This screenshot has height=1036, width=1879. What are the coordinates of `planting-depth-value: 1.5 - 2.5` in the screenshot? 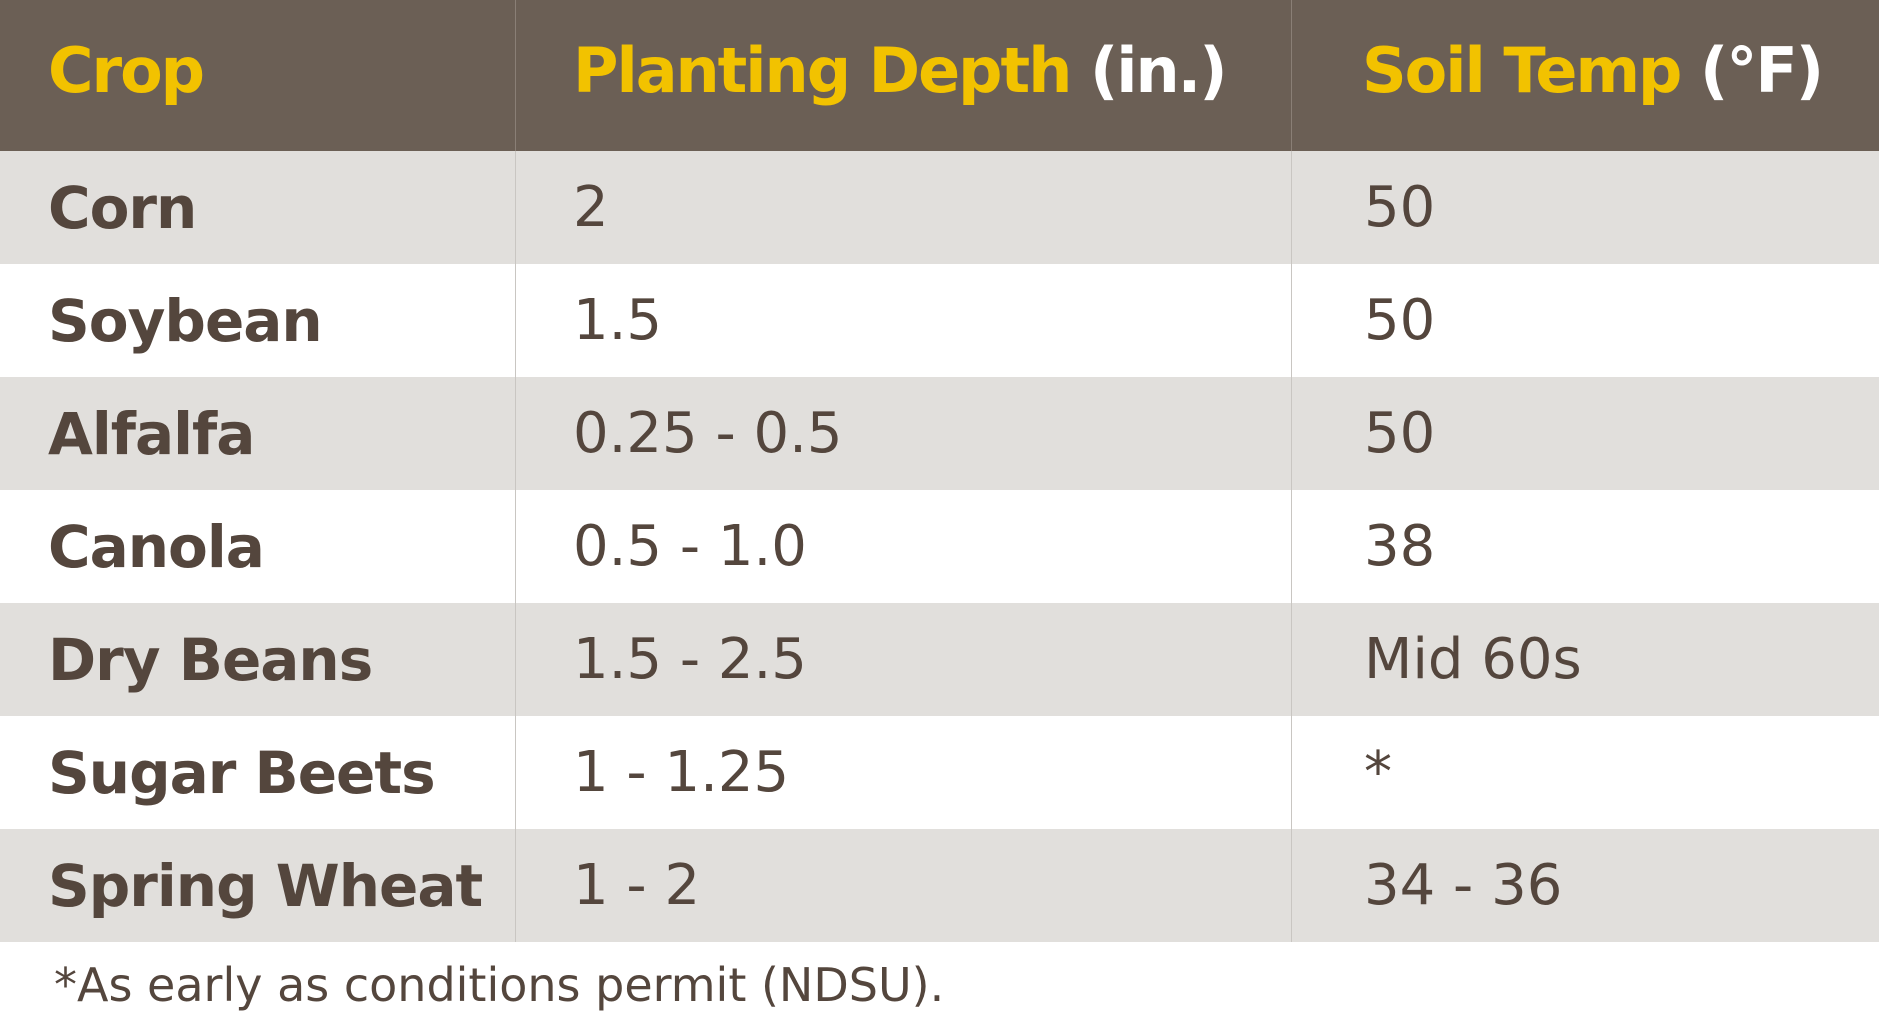 It's located at (690, 659).